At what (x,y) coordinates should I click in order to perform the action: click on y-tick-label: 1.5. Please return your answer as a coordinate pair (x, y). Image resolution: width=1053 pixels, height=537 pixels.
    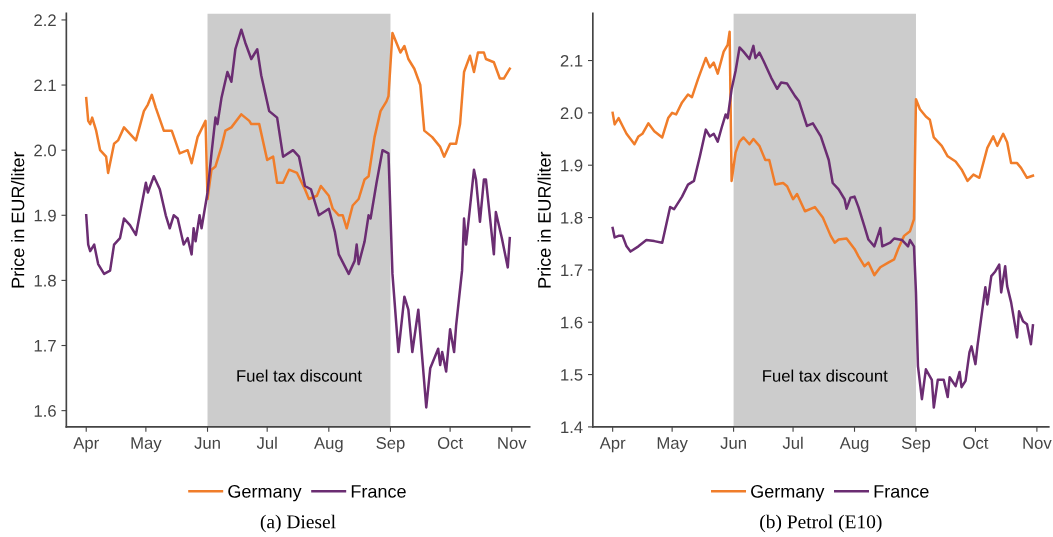
    Looking at the image, I should click on (572, 375).